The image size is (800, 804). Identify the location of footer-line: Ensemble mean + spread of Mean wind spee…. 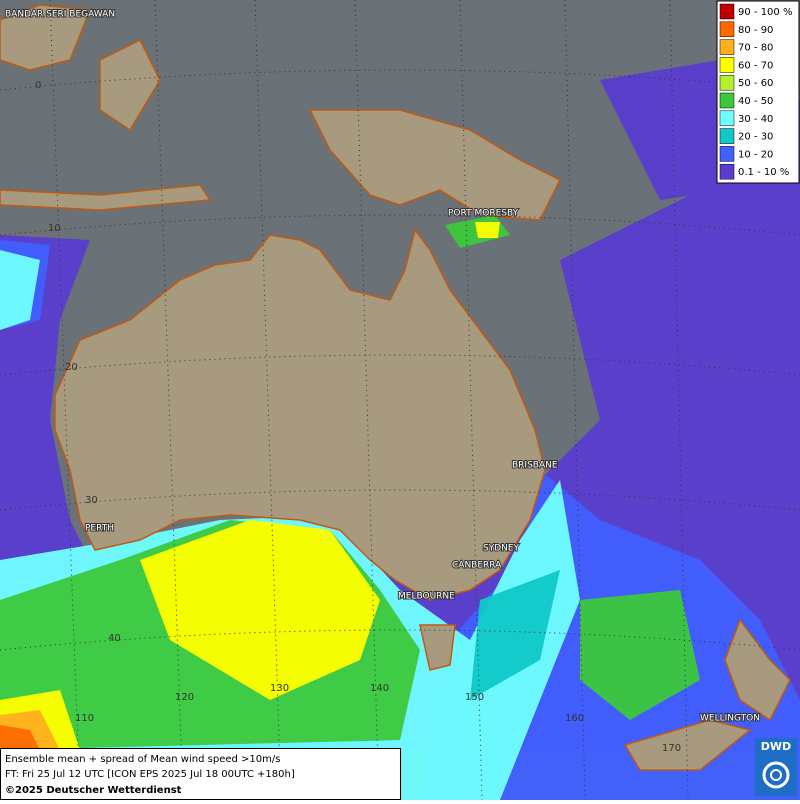
(142, 759).